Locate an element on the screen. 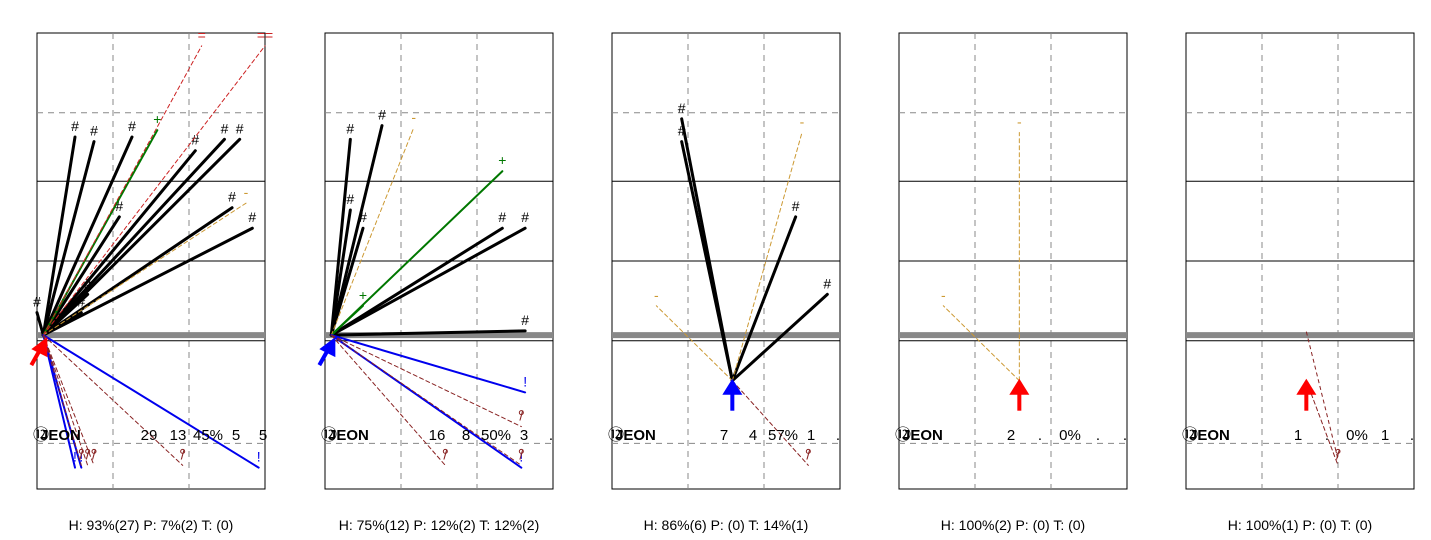 This screenshot has width=1431, height=540. stat-value: 2 is located at coordinates (1011, 435).